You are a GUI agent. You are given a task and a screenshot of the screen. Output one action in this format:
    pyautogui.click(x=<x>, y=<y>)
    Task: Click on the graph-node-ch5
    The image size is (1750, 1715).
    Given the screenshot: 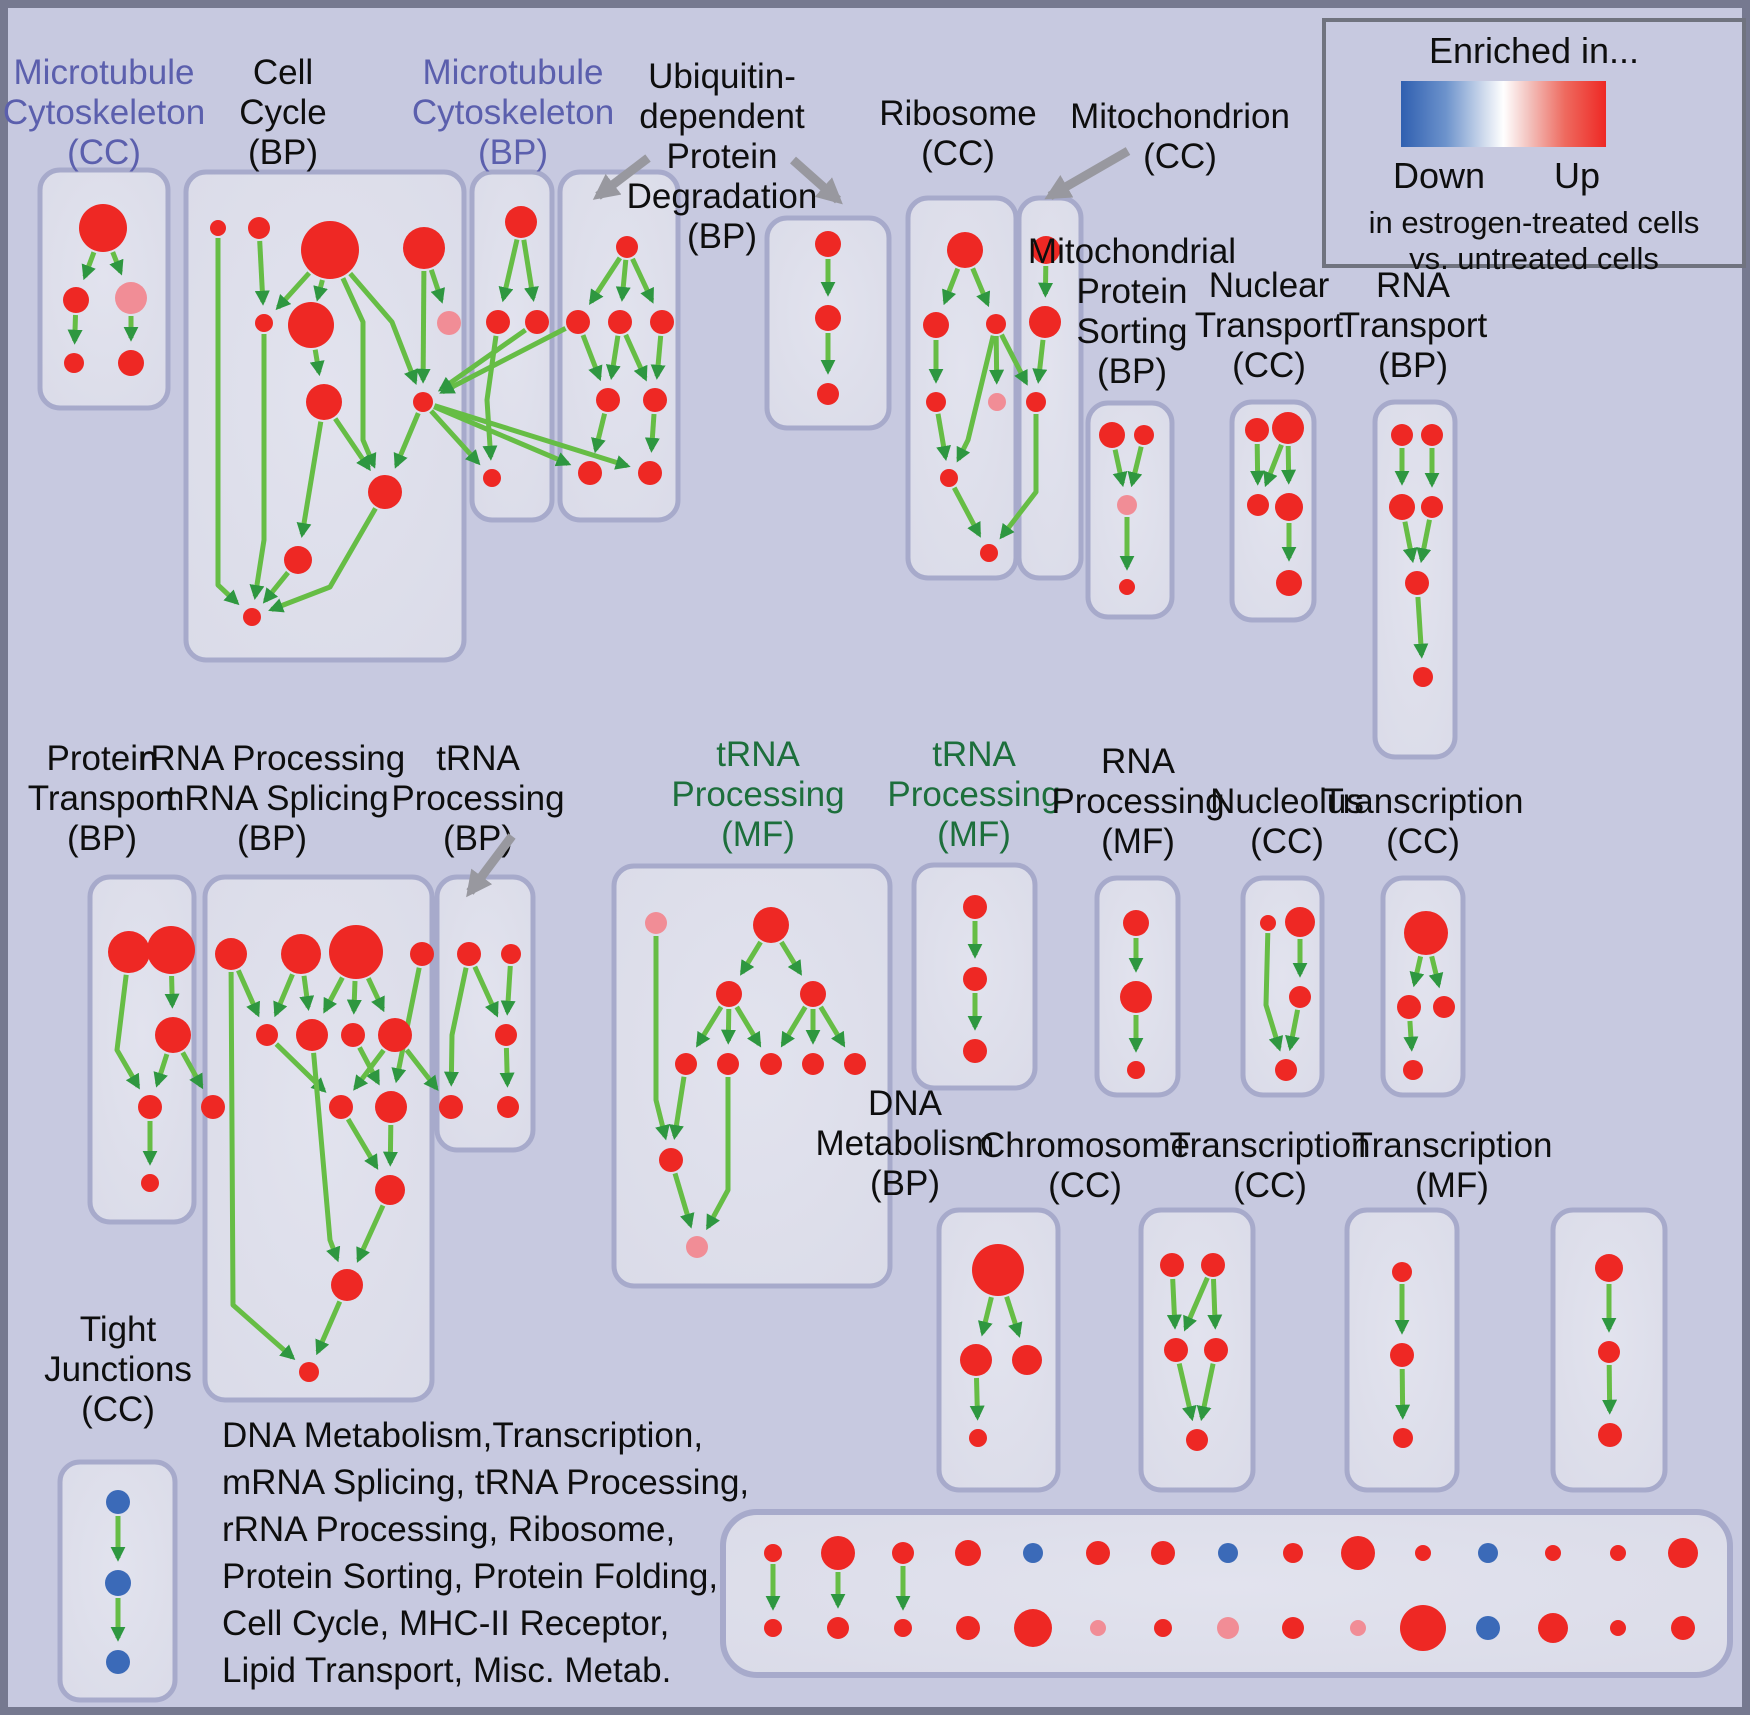 What is the action you would take?
    pyautogui.click(x=1197, y=1440)
    